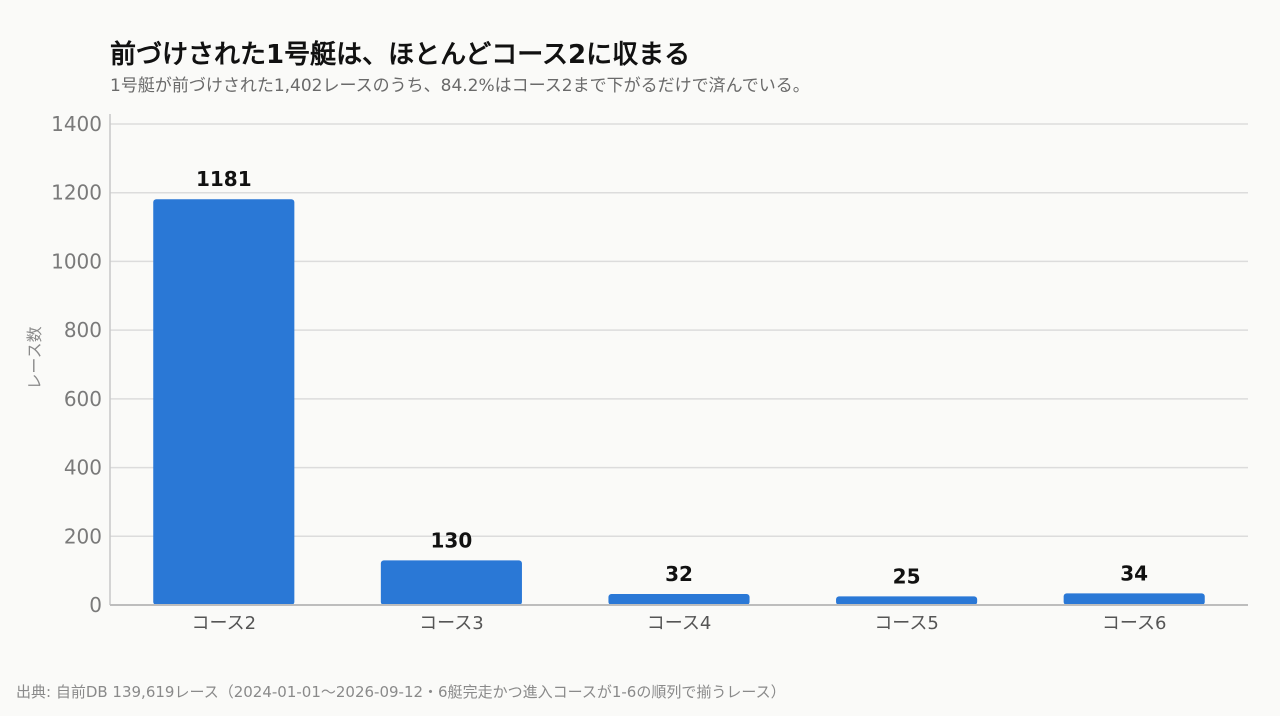 The width and height of the screenshot is (1280, 716). What do you see at coordinates (76, 193) in the screenshot?
I see `y-tick-label: 1200` at bounding box center [76, 193].